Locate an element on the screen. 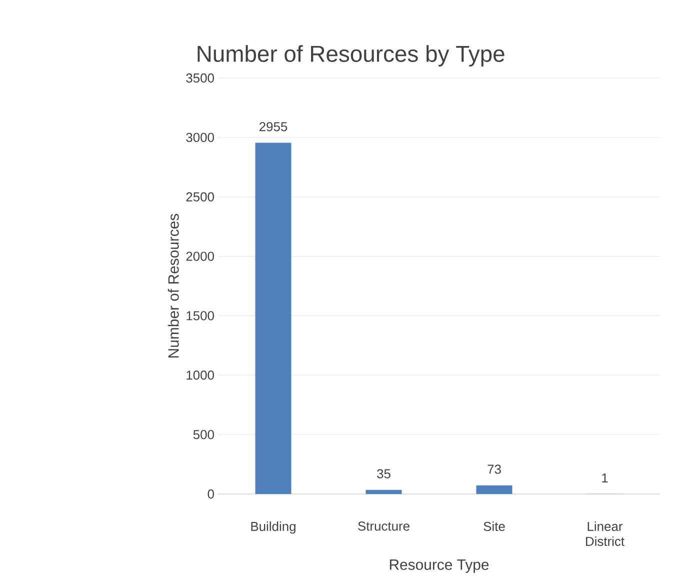 The width and height of the screenshot is (682, 580). y-tick-label: 0 is located at coordinates (211, 494).